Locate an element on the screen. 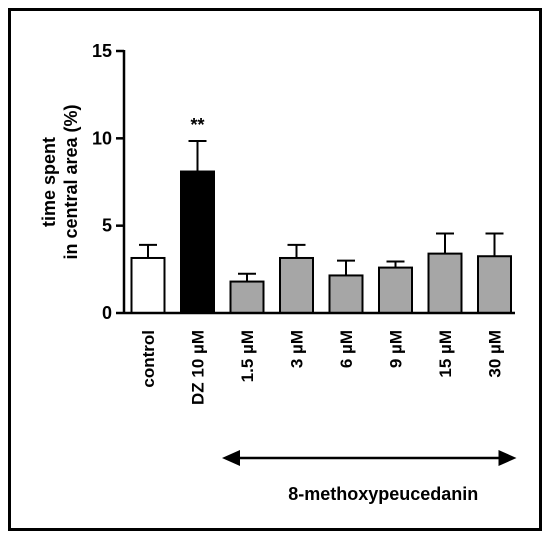  category-label-0: control is located at coordinates (148, 359).